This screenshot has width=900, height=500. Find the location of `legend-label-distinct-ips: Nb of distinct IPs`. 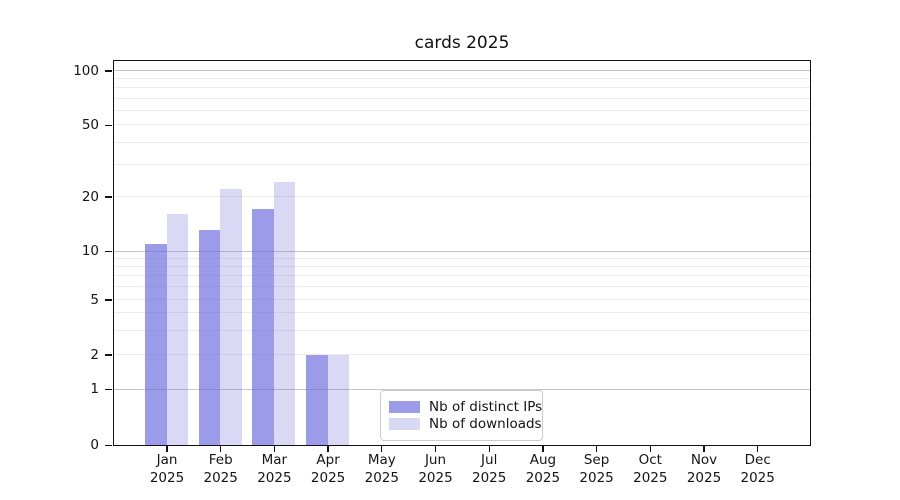

legend-label-distinct-ips: Nb of distinct IPs is located at coordinates (486, 406).